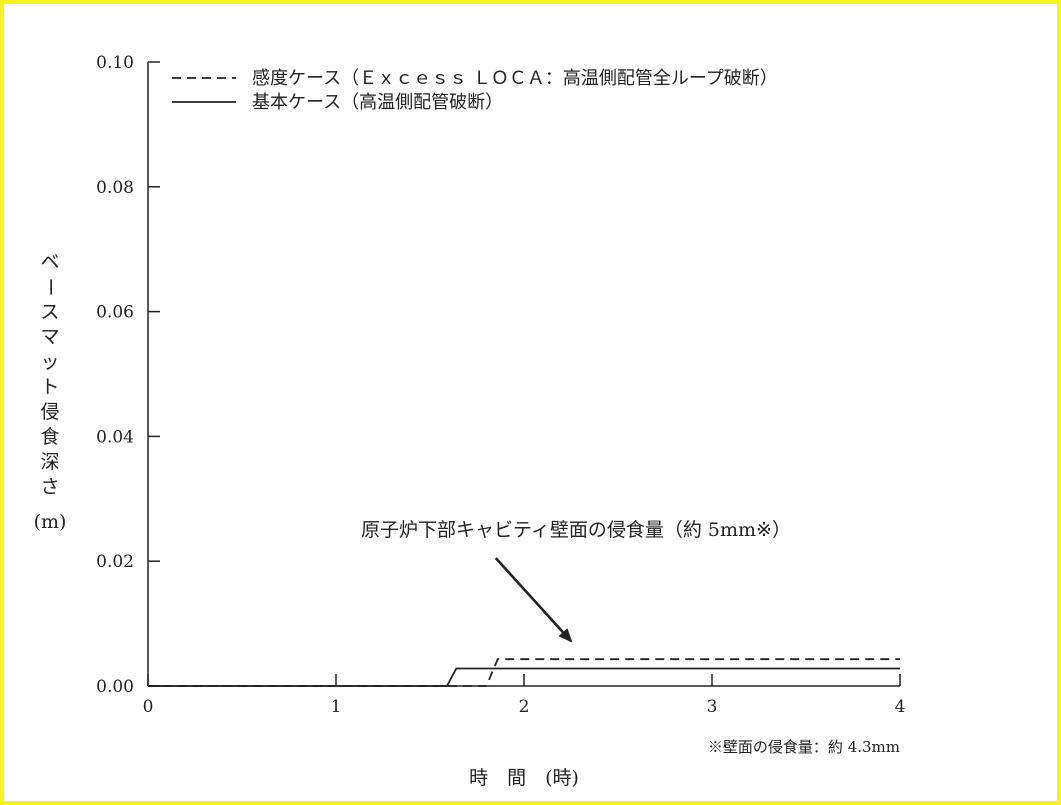 Image resolution: width=1061 pixels, height=805 pixels. I want to click on y-tick-label: 0.08, so click(115, 188).